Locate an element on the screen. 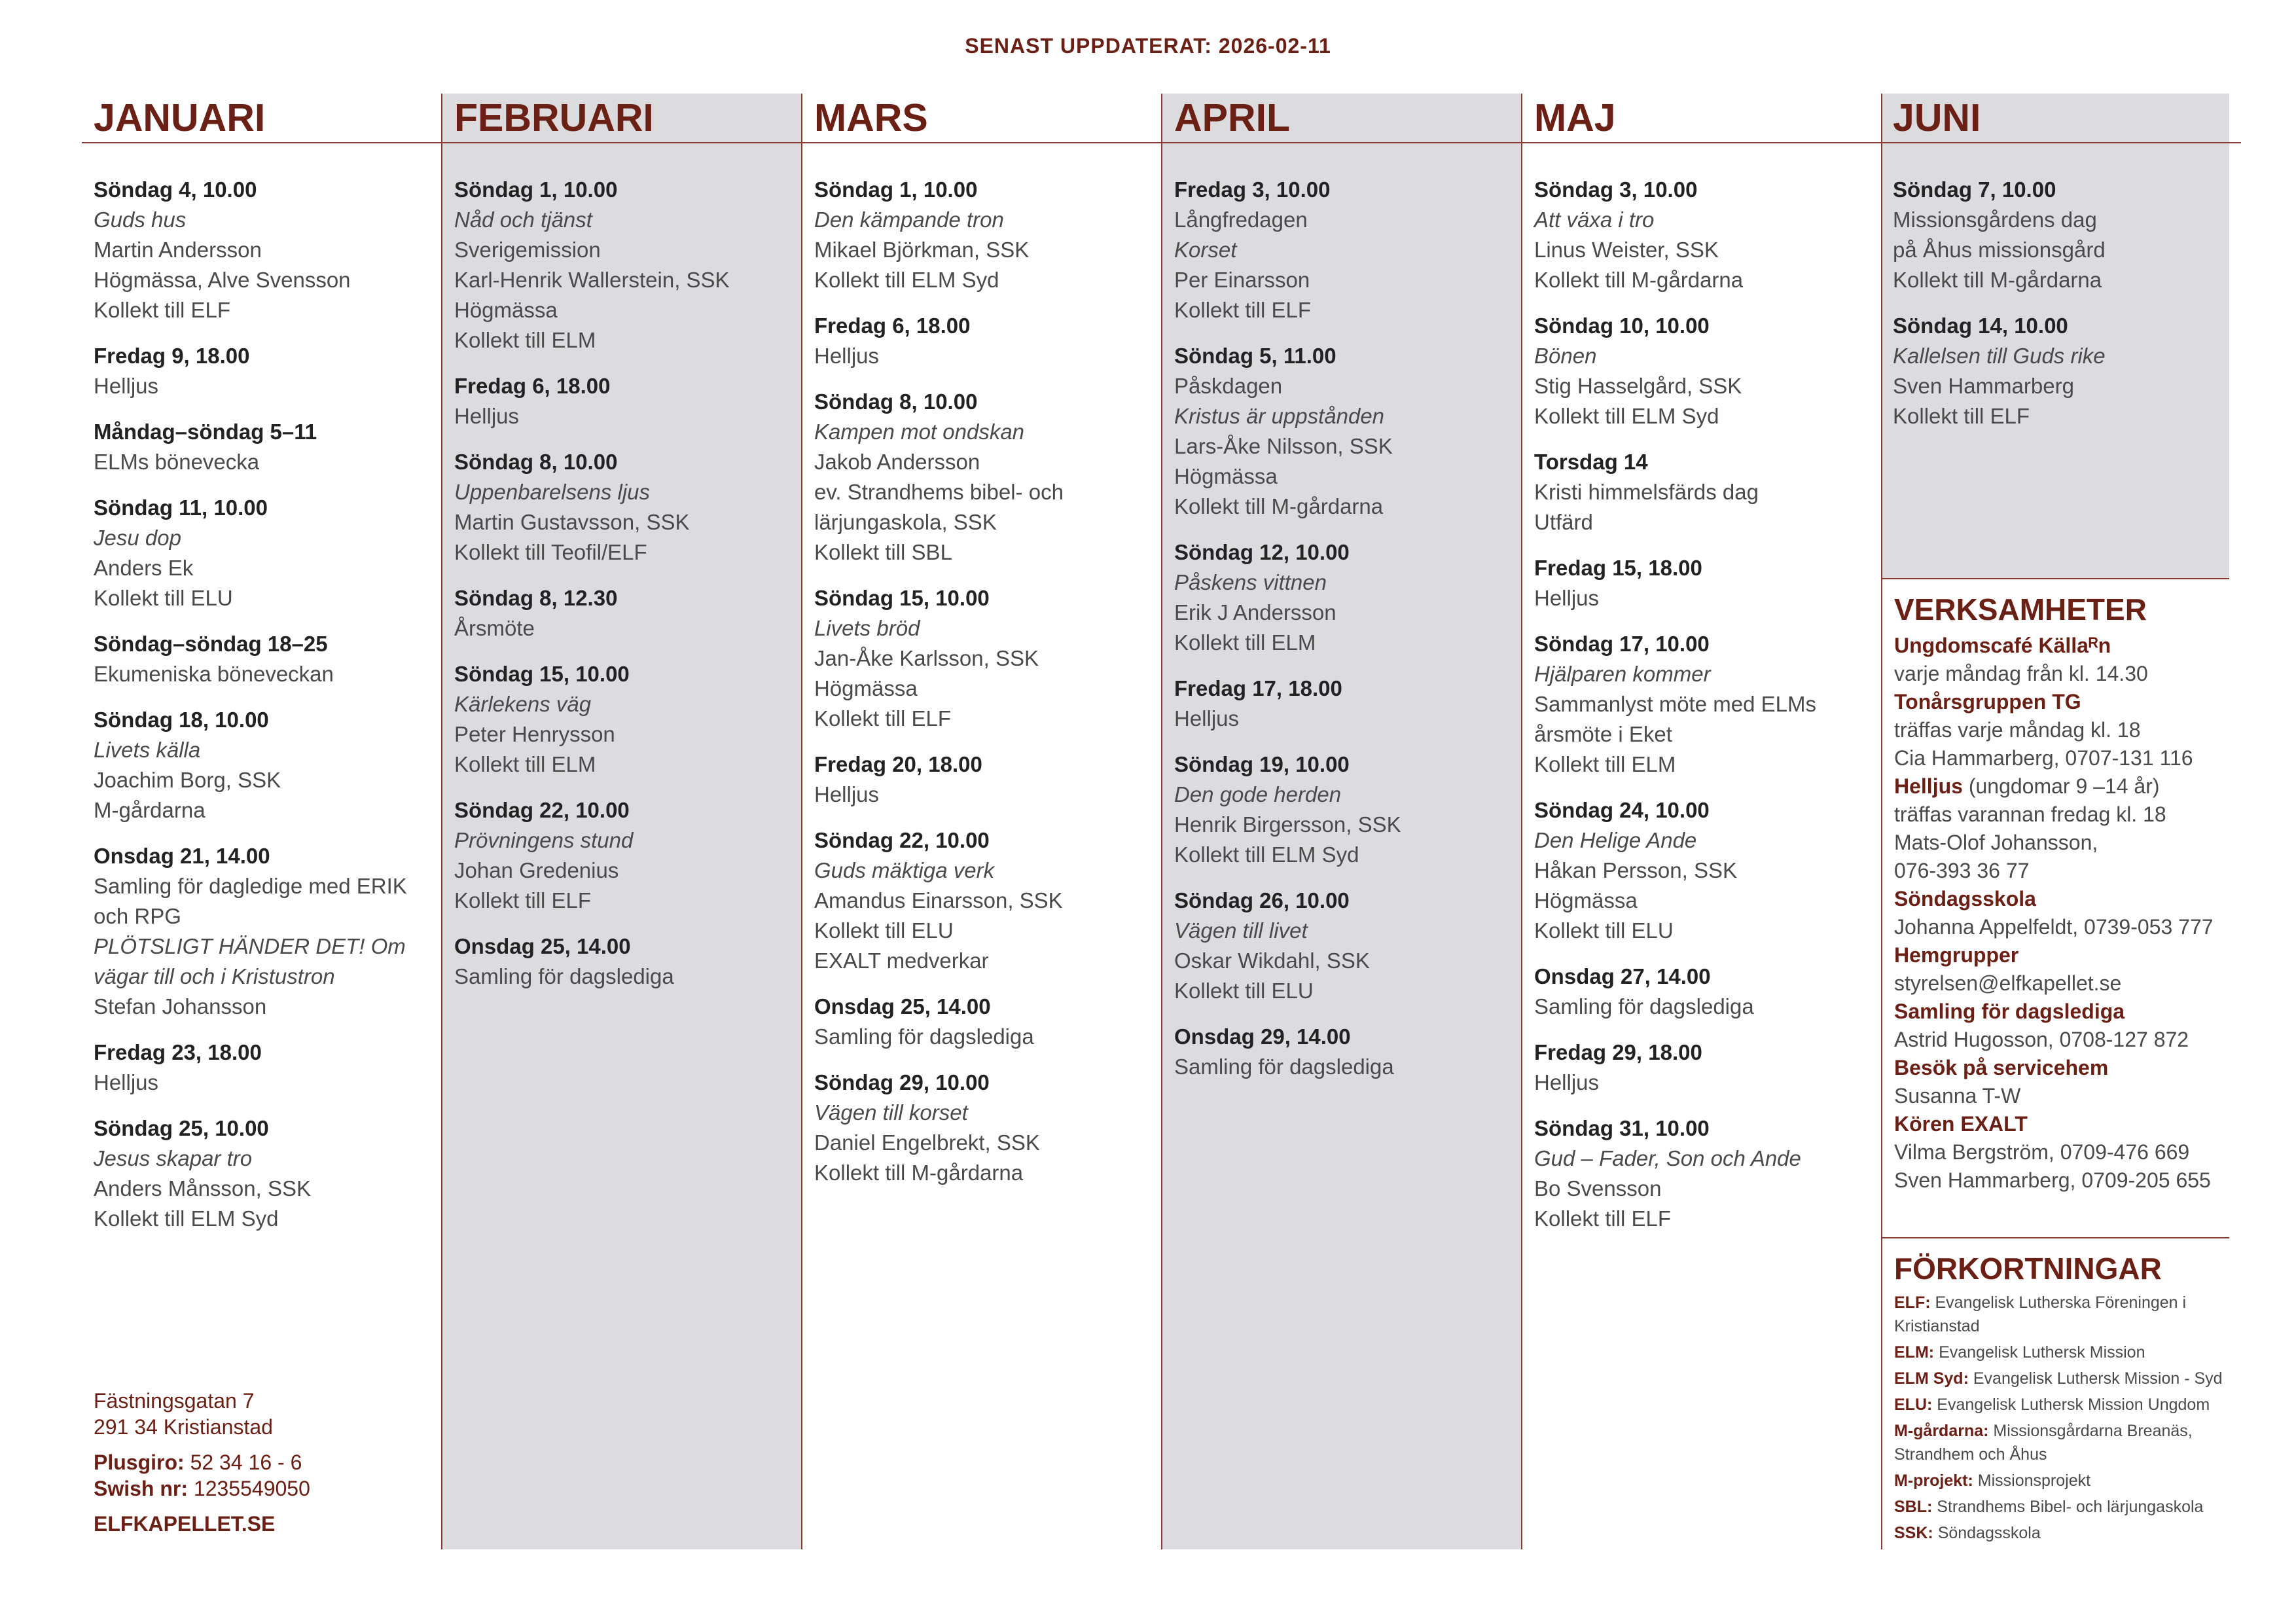 The image size is (2296, 1624). event: Fredag 6, 18.00 Helljus is located at coordinates (982, 341).